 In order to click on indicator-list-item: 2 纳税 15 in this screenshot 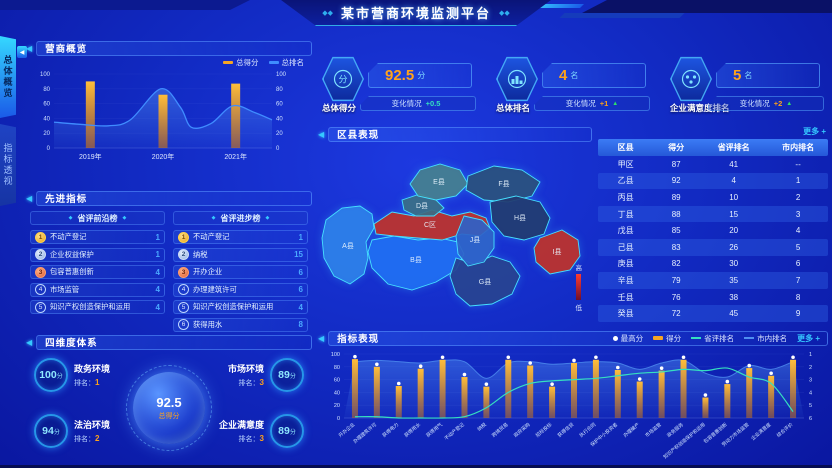, I will do `click(240, 254)`.